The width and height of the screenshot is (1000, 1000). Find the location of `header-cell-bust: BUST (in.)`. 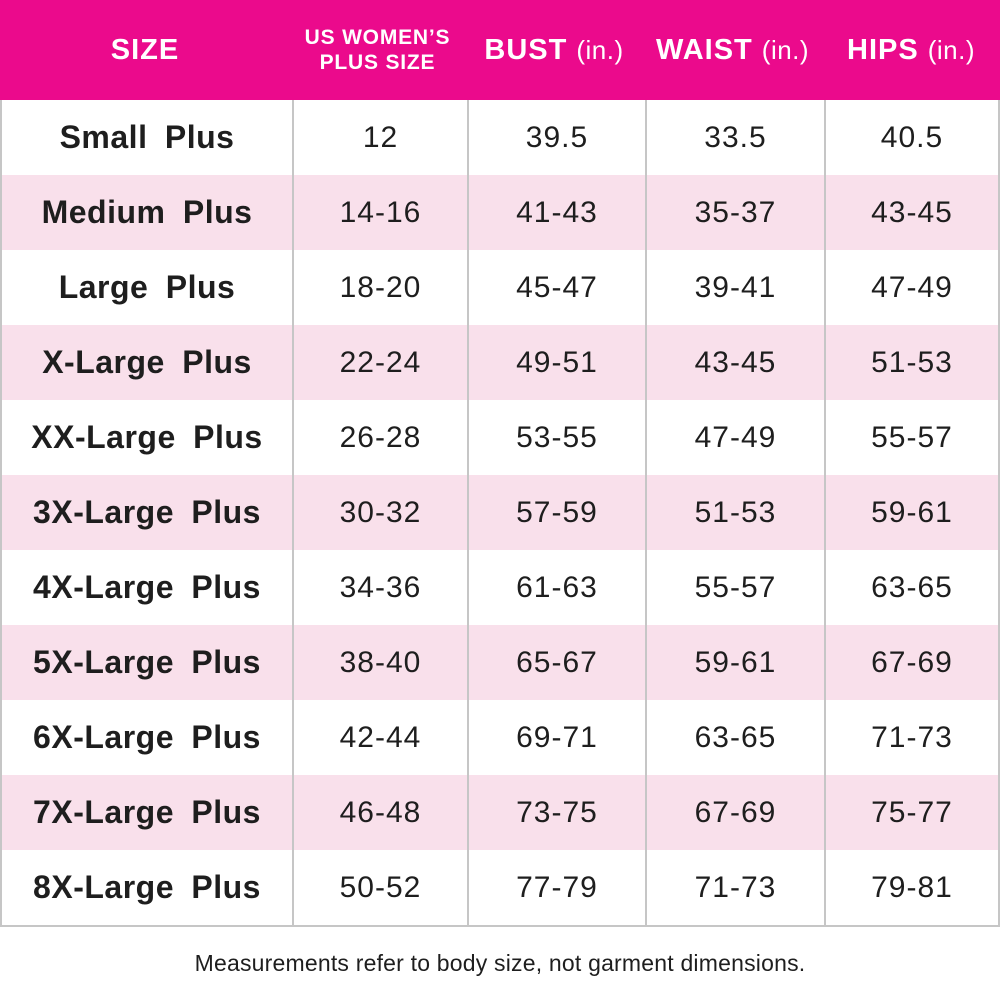

header-cell-bust: BUST (in.) is located at coordinates (554, 50).